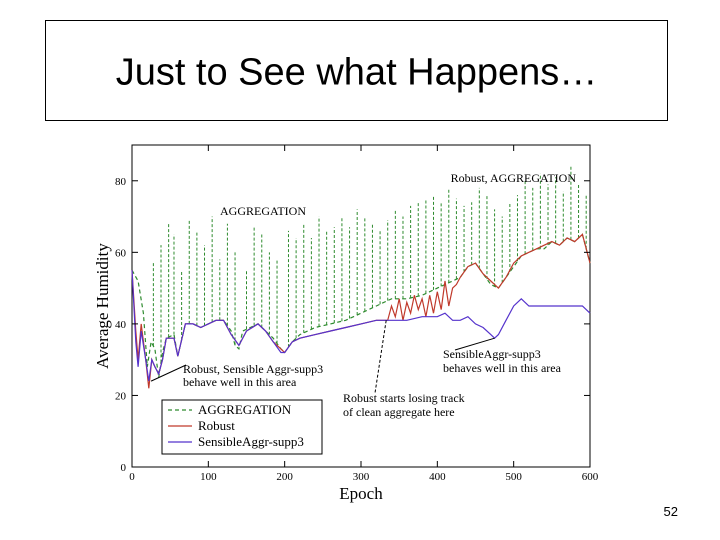 The image size is (720, 540). I want to click on x-axis-label: Epoch, so click(361, 493).